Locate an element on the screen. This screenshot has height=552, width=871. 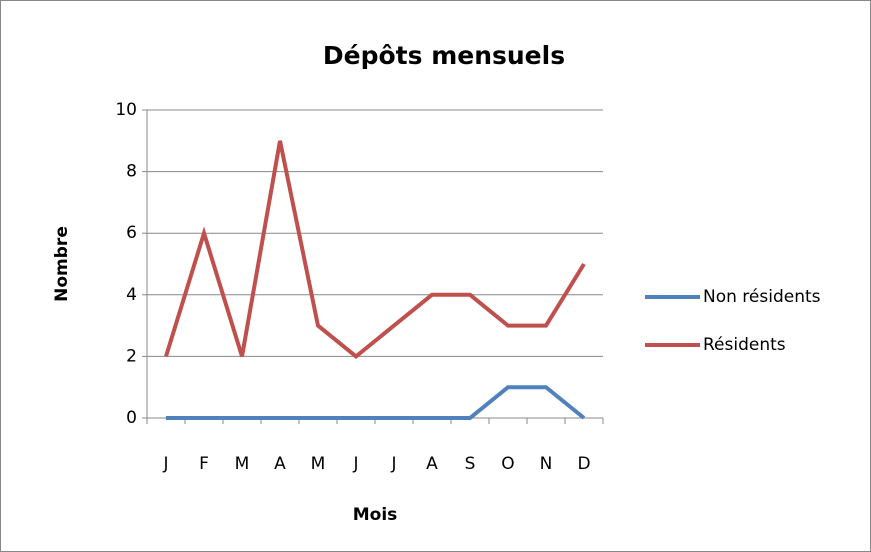
x-tick-label: D is located at coordinates (583, 464).